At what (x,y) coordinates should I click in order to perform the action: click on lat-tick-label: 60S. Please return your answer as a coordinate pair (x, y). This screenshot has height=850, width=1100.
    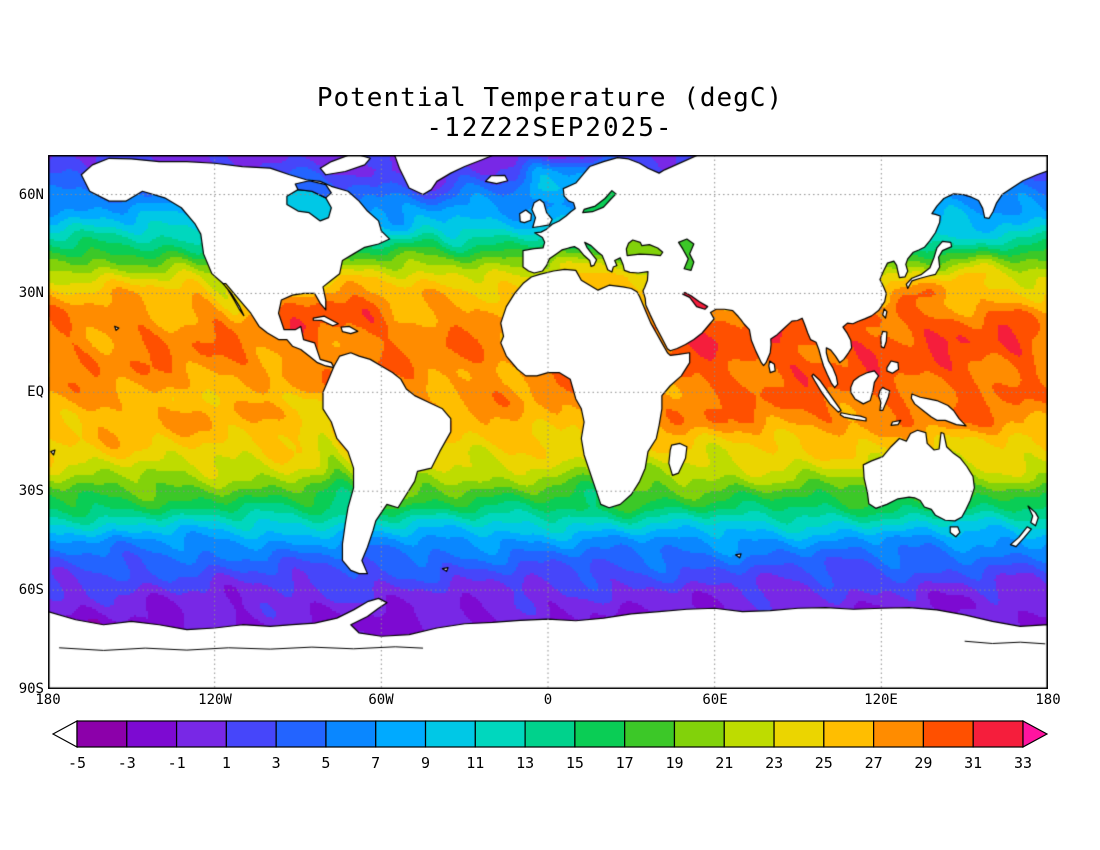
    Looking at the image, I should click on (31, 590).